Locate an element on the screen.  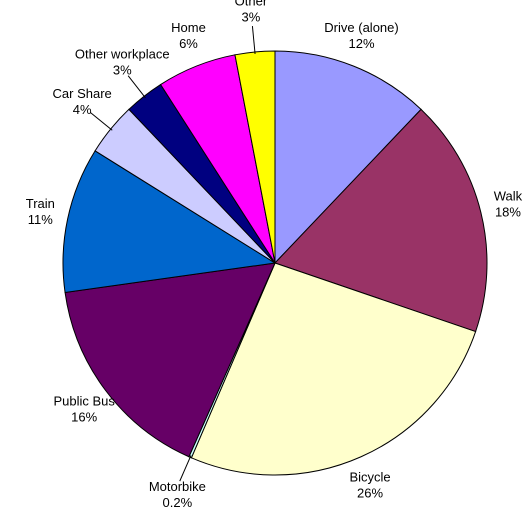
slice-label: Walk is located at coordinates (508, 195).